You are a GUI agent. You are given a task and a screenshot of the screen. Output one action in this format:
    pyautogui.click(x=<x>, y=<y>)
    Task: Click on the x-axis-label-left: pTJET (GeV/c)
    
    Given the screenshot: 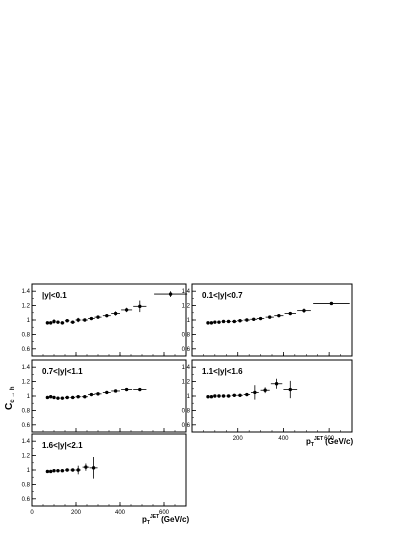 What is the action you would take?
    pyautogui.click(x=165, y=520)
    